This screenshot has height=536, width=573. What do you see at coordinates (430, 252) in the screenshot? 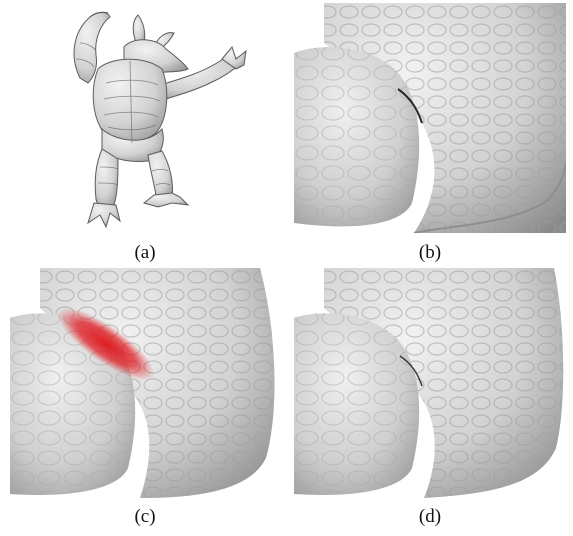
I see `caption-b: (b)` at bounding box center [430, 252].